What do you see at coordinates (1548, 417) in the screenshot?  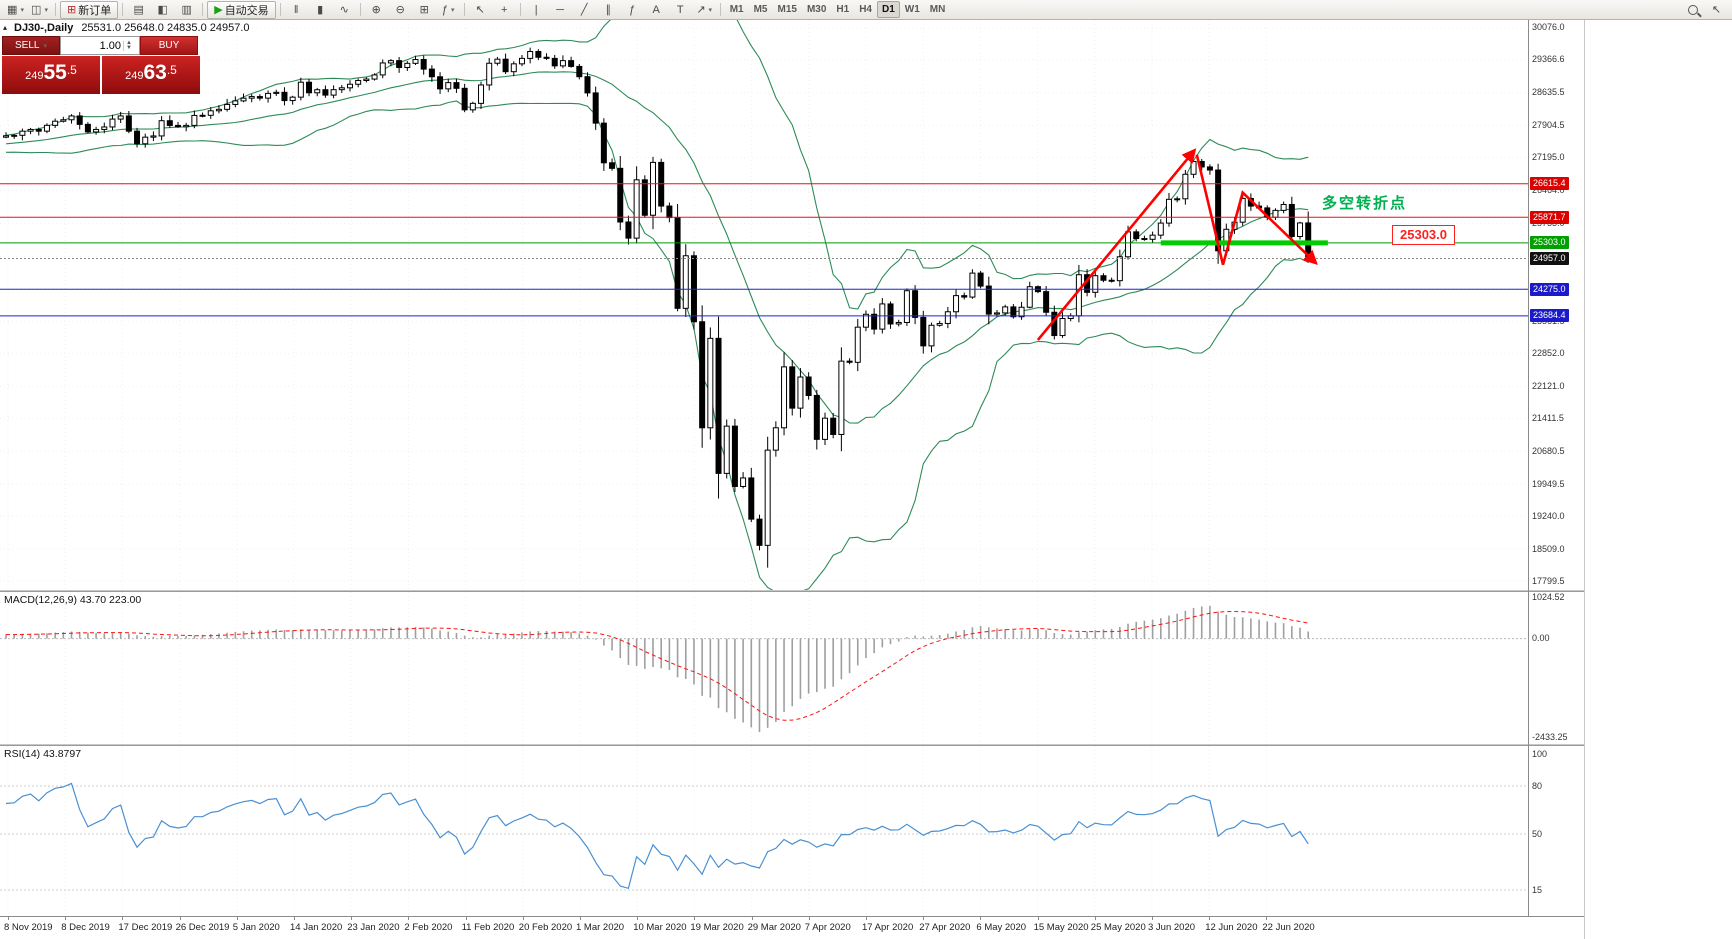 I see `axis-label: 21411.5` at bounding box center [1548, 417].